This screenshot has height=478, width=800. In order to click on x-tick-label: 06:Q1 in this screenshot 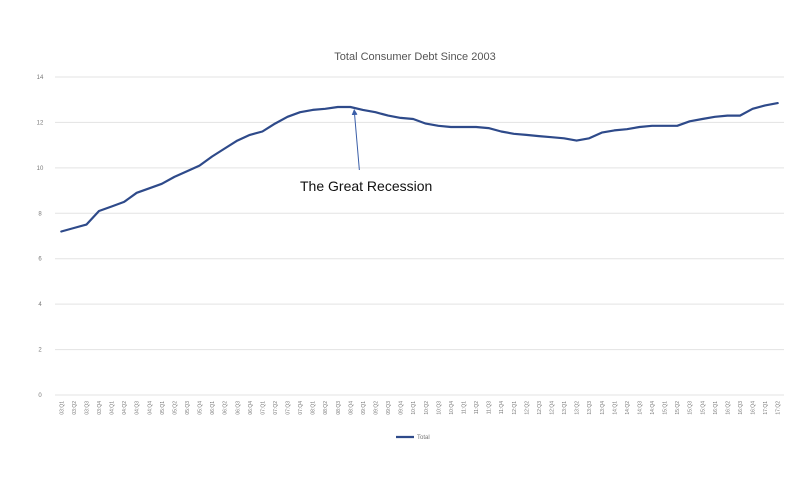, I will do `click(213, 408)`.